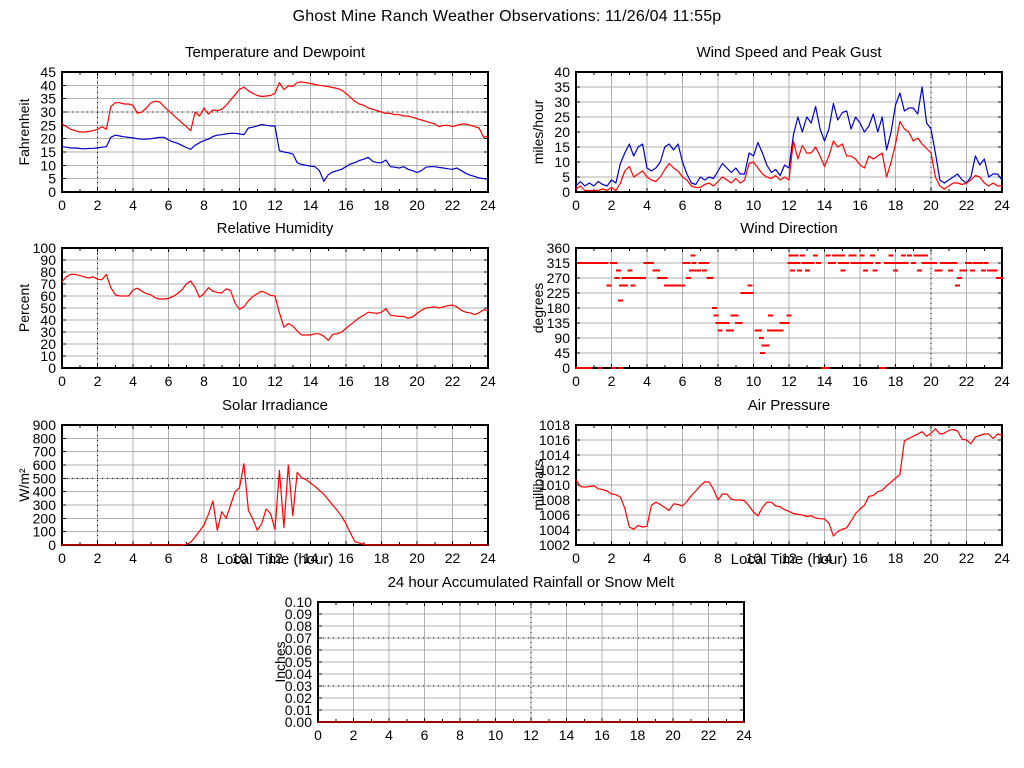  I want to click on svg-text: 1008, so click(554, 500).